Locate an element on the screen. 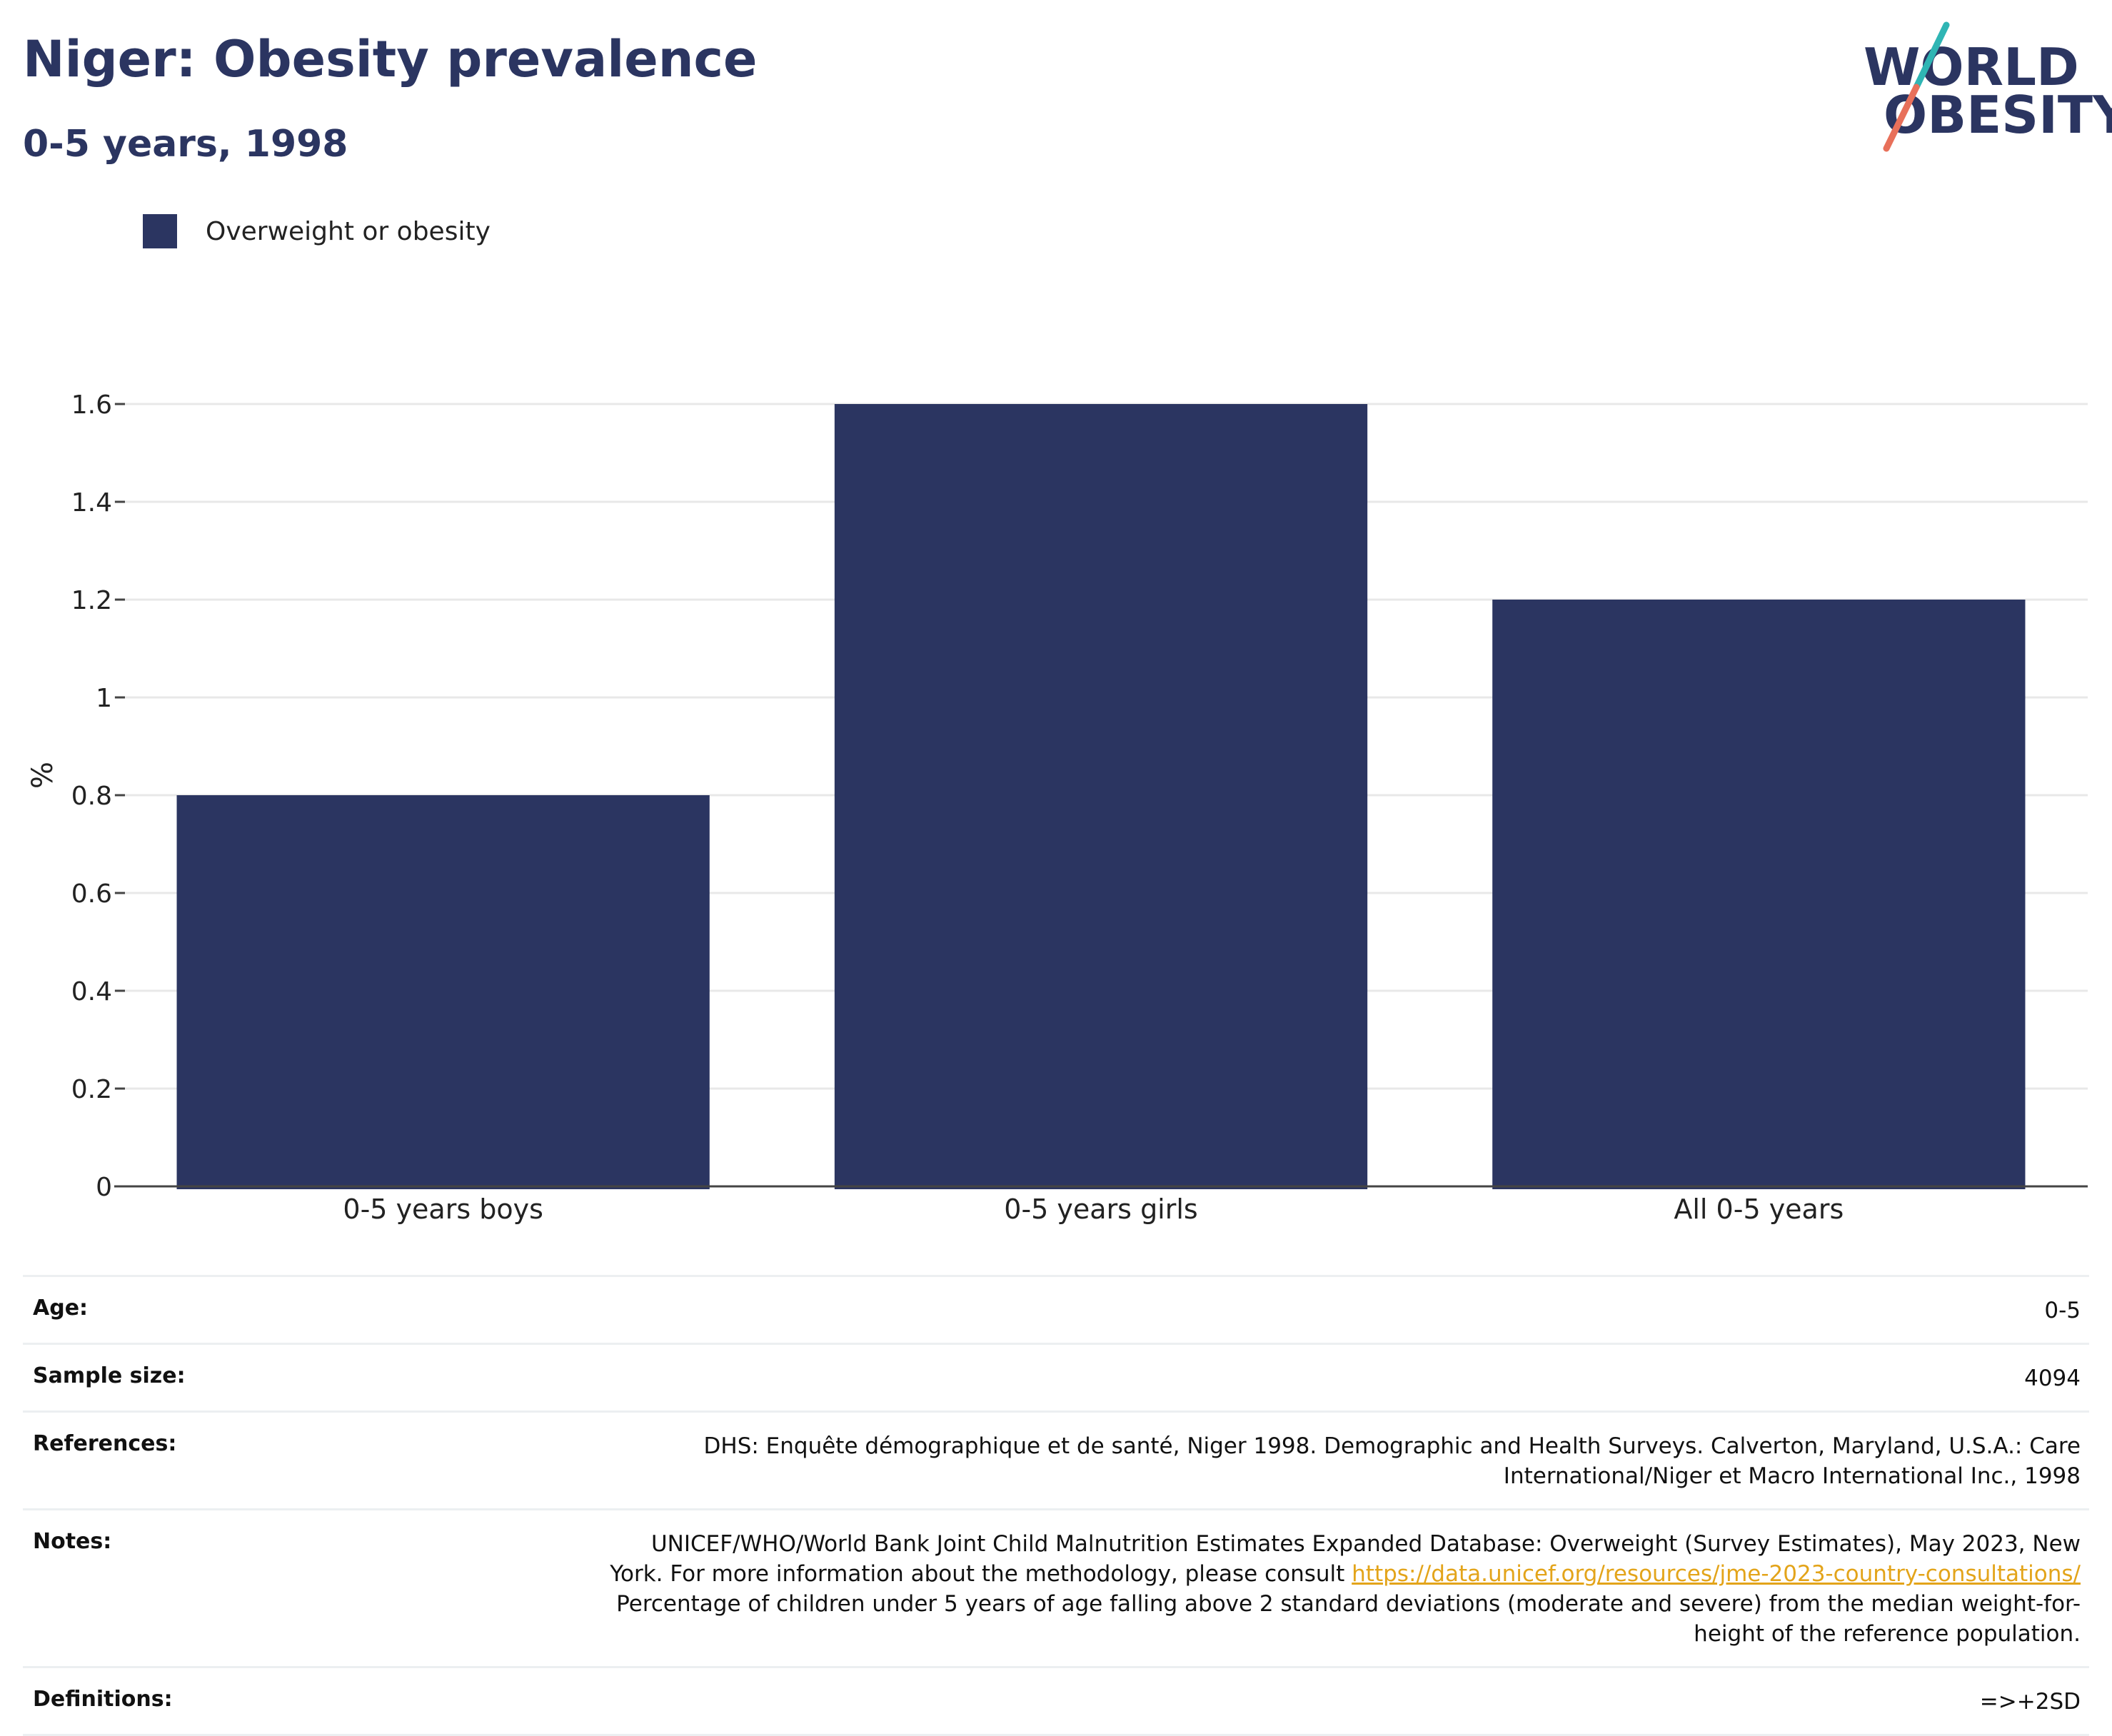  definitions-label: Definitions: is located at coordinates (103, 1699).